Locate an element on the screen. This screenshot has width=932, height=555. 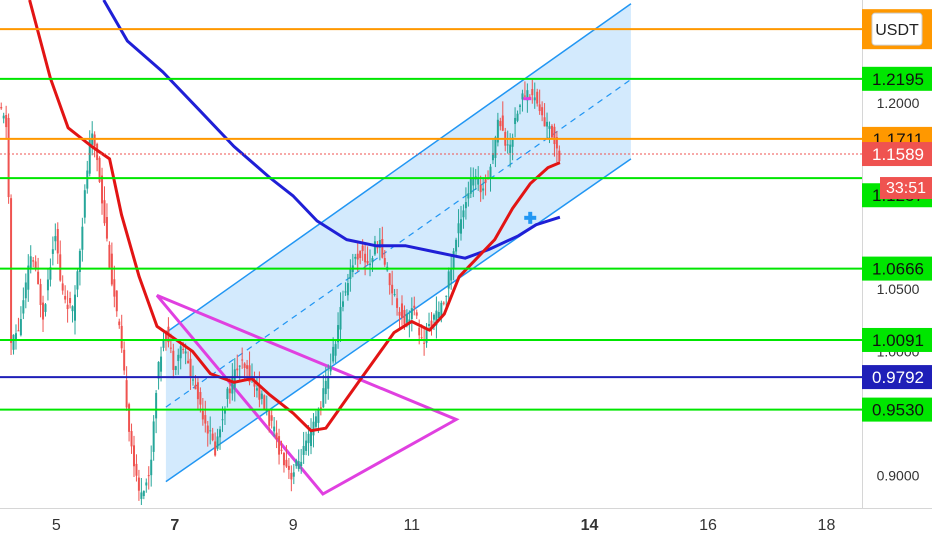
level-7-badge is located at coordinates (897, 339).